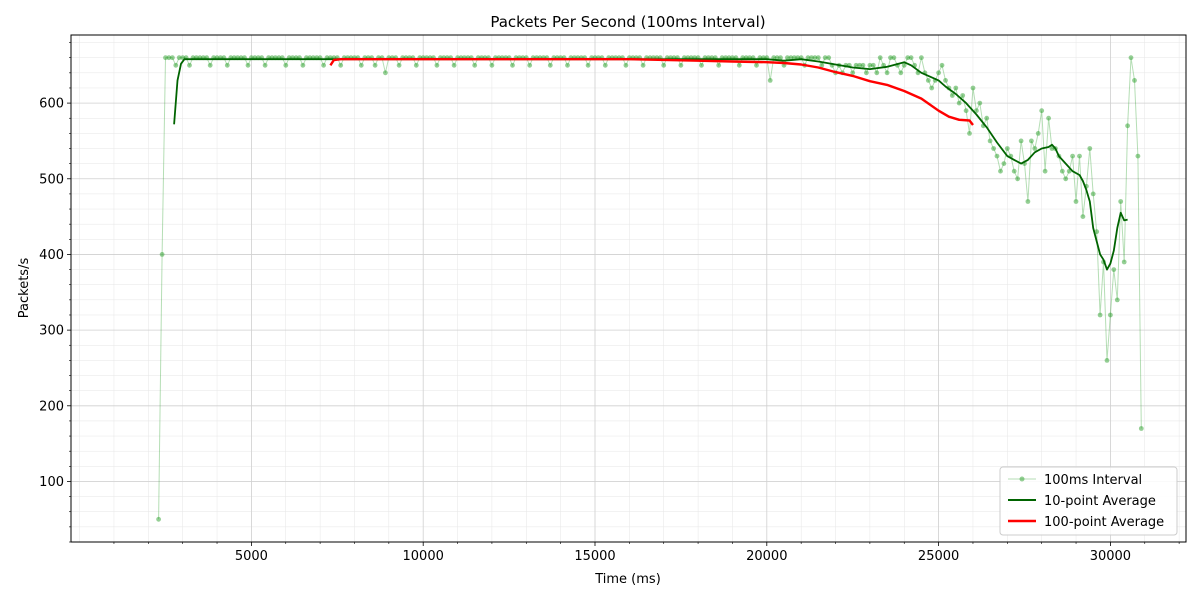 Image resolution: width=1200 pixels, height=600 pixels. Describe the element at coordinates (251, 556) in the screenshot. I see `x-tick-label: 5000` at that location.